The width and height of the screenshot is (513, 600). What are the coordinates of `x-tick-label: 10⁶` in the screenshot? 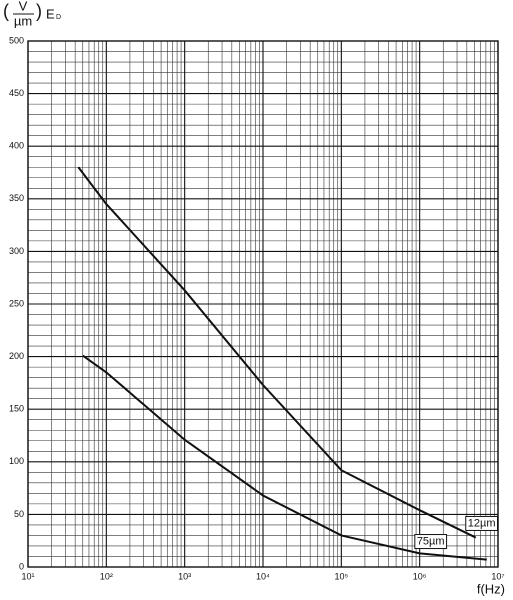 It's located at (420, 576).